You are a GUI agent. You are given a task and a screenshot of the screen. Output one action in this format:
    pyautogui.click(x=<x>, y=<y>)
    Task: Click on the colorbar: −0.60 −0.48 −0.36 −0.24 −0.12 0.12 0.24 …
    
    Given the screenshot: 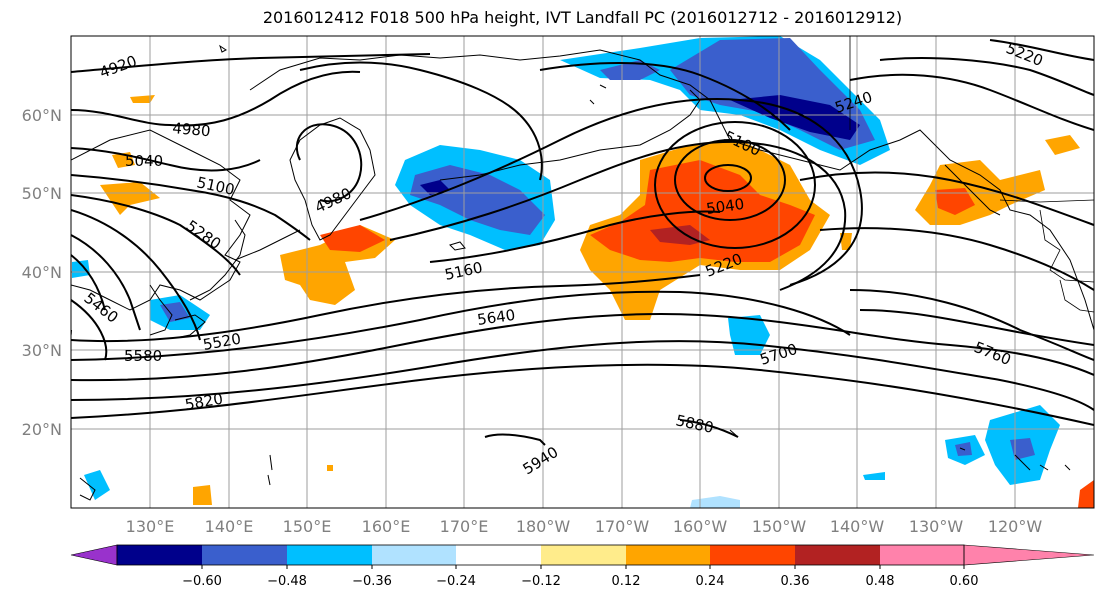 What is the action you would take?
    pyautogui.click(x=582, y=566)
    